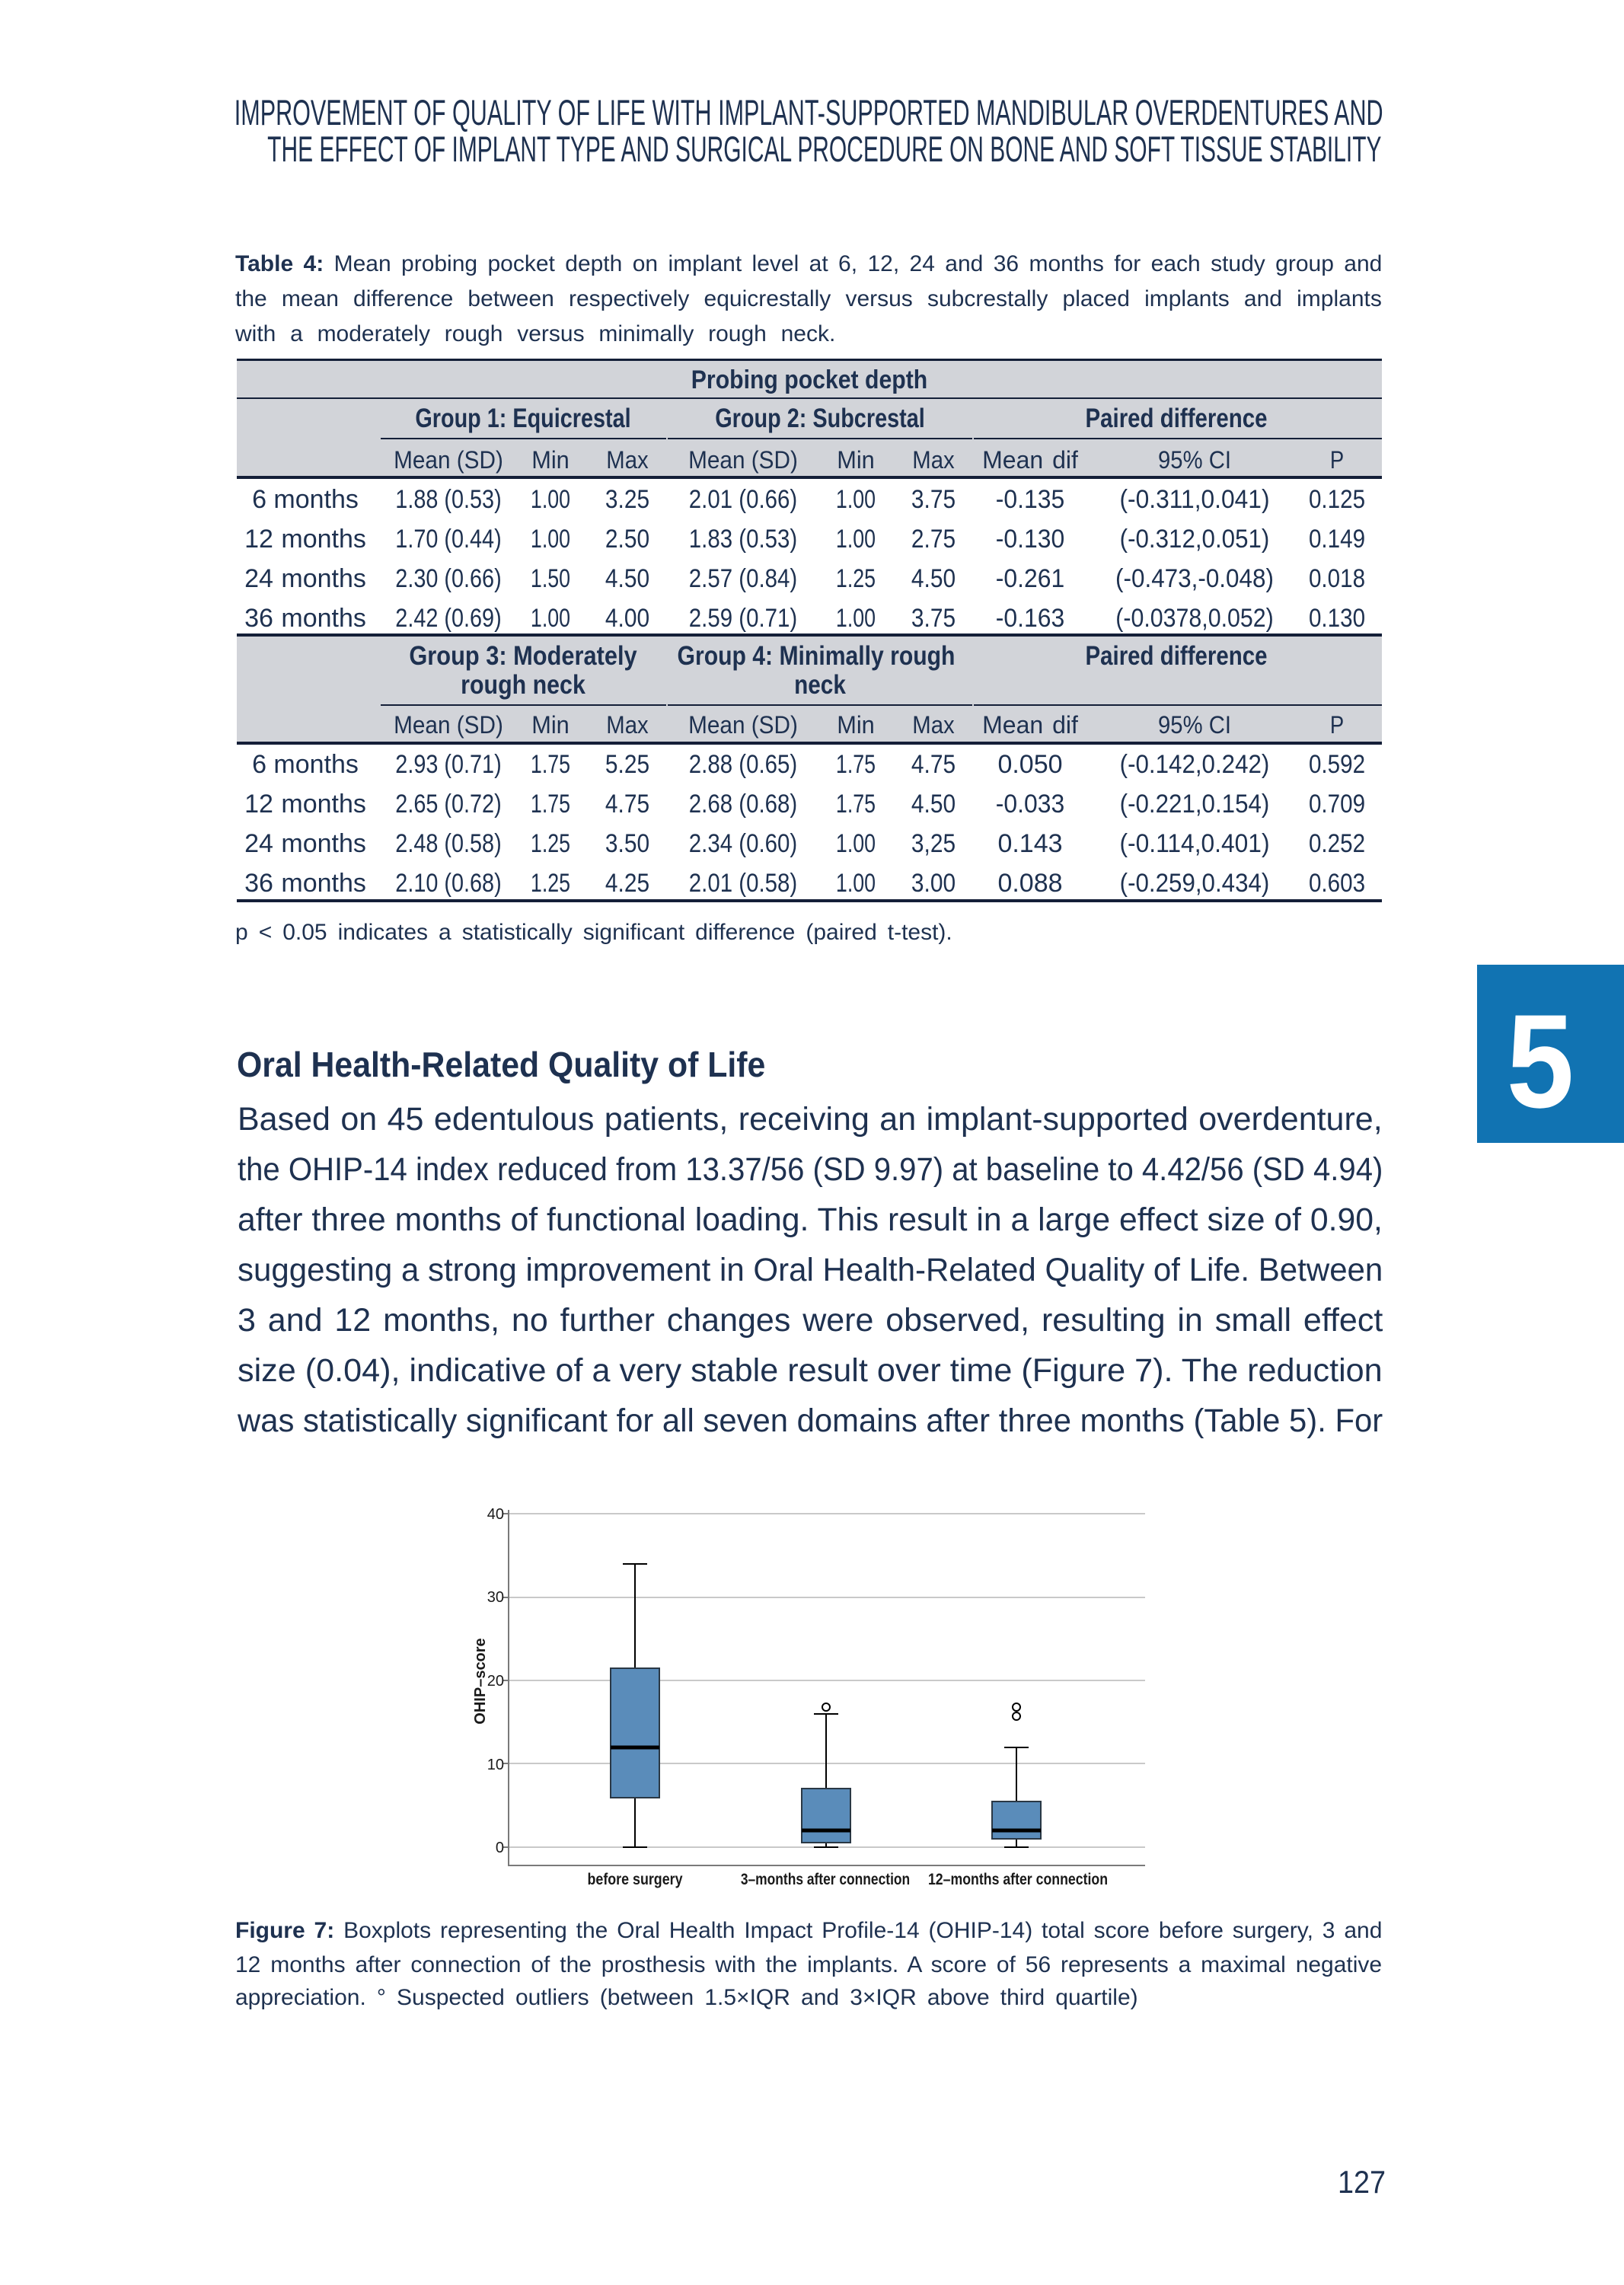 Image resolution: width=1624 pixels, height=2285 pixels. What do you see at coordinates (481, 1681) in the screenshot?
I see `svg-text: OHIP–score` at bounding box center [481, 1681].